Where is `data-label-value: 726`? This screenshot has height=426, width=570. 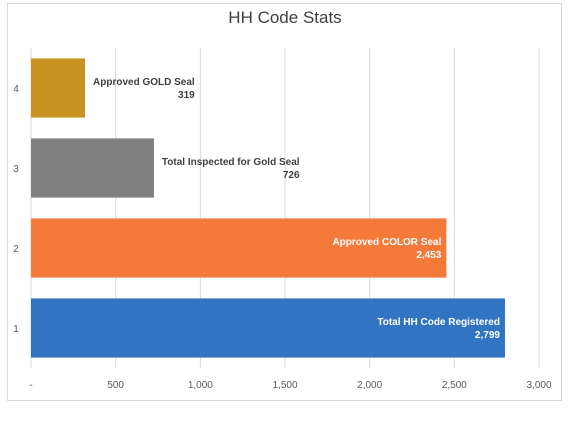 data-label-value: 726 is located at coordinates (291, 175).